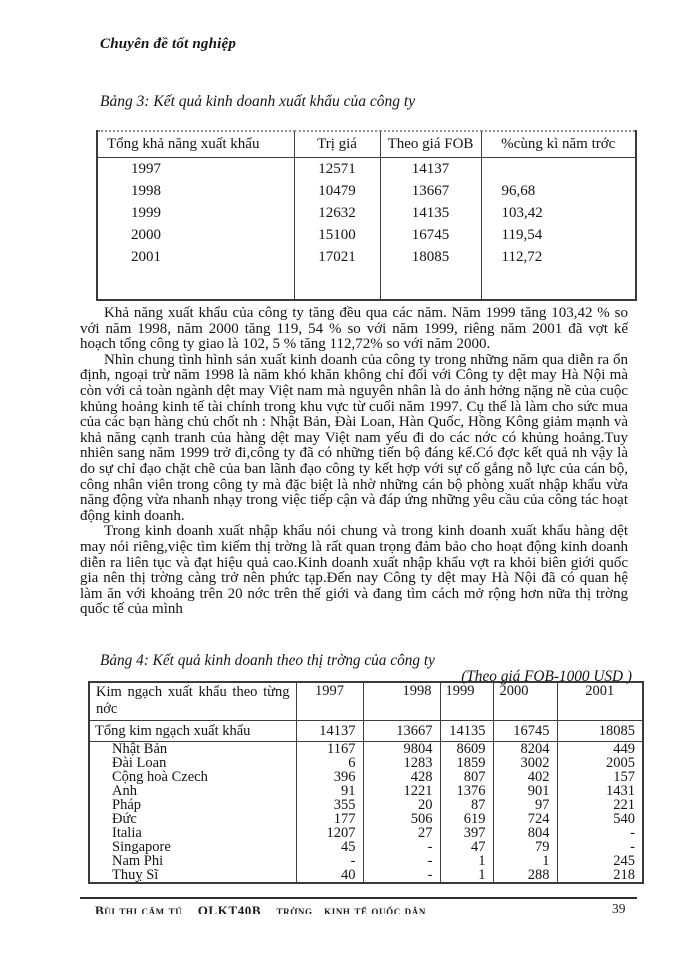 This screenshot has width=700, height=960. I want to click on country-value-cell: 8609, so click(466, 748).